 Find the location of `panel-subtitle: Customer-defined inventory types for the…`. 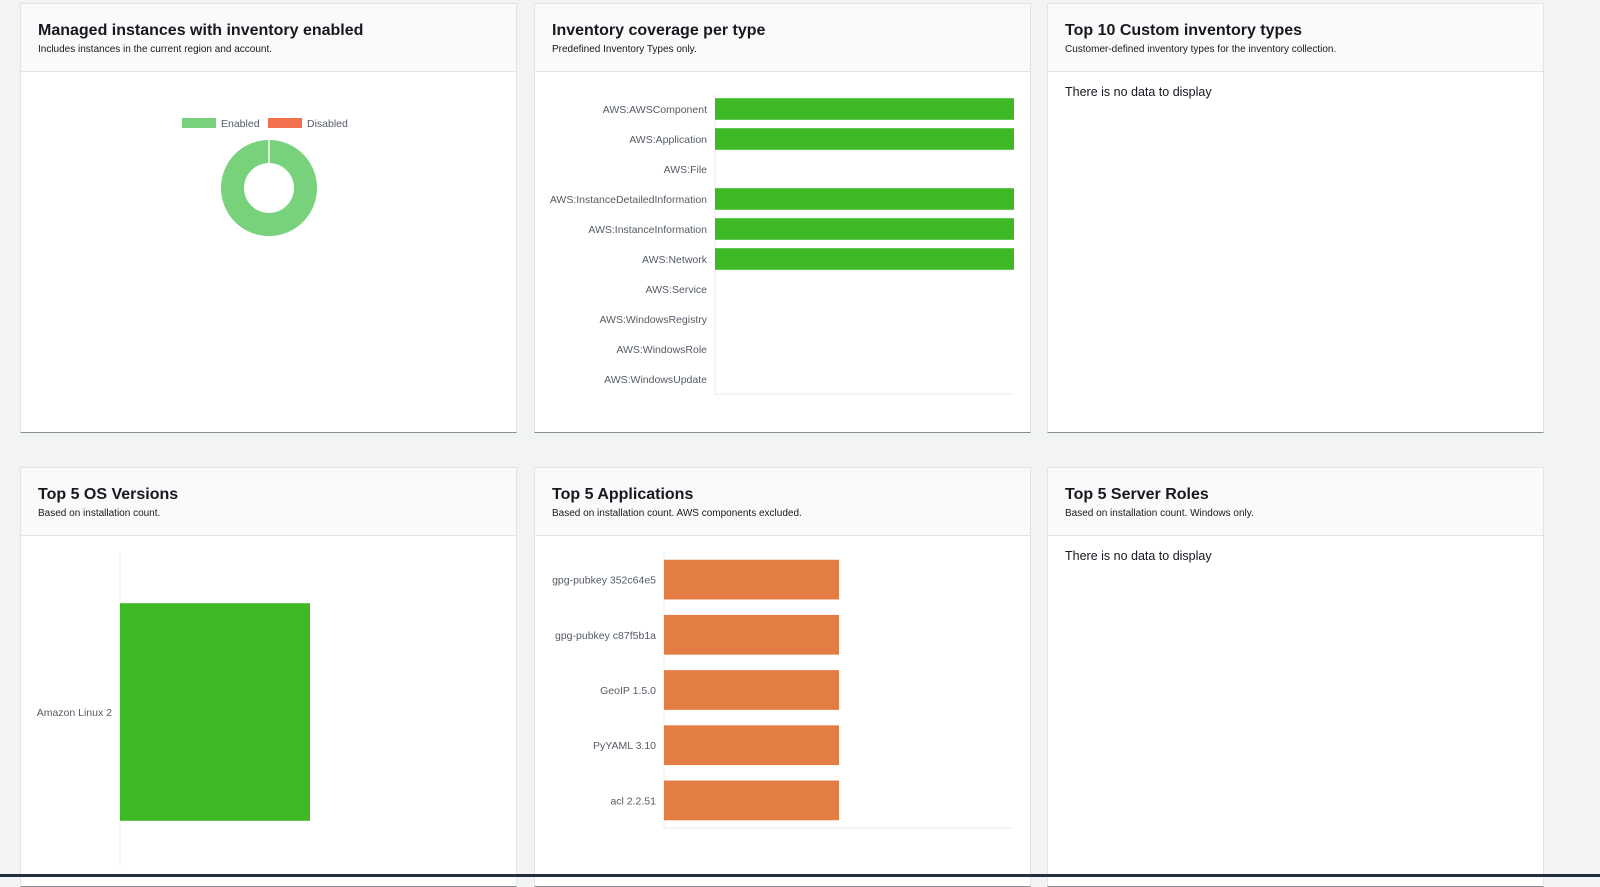

panel-subtitle: Customer-defined inventory types for the… is located at coordinates (1295, 49).